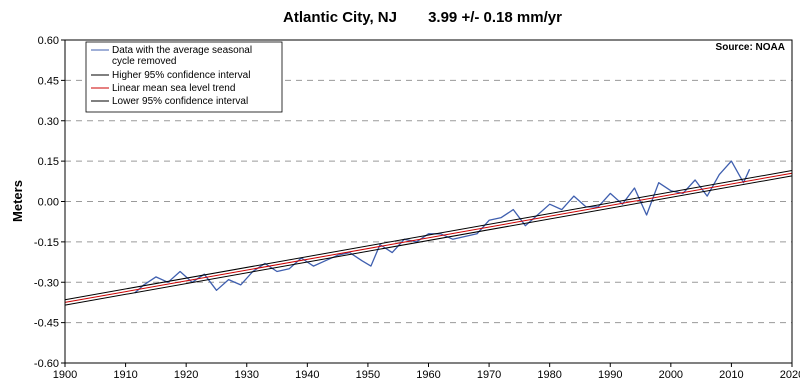  What do you see at coordinates (46, 324) in the screenshot?
I see `y-tick-label: -0.45` at bounding box center [46, 324].